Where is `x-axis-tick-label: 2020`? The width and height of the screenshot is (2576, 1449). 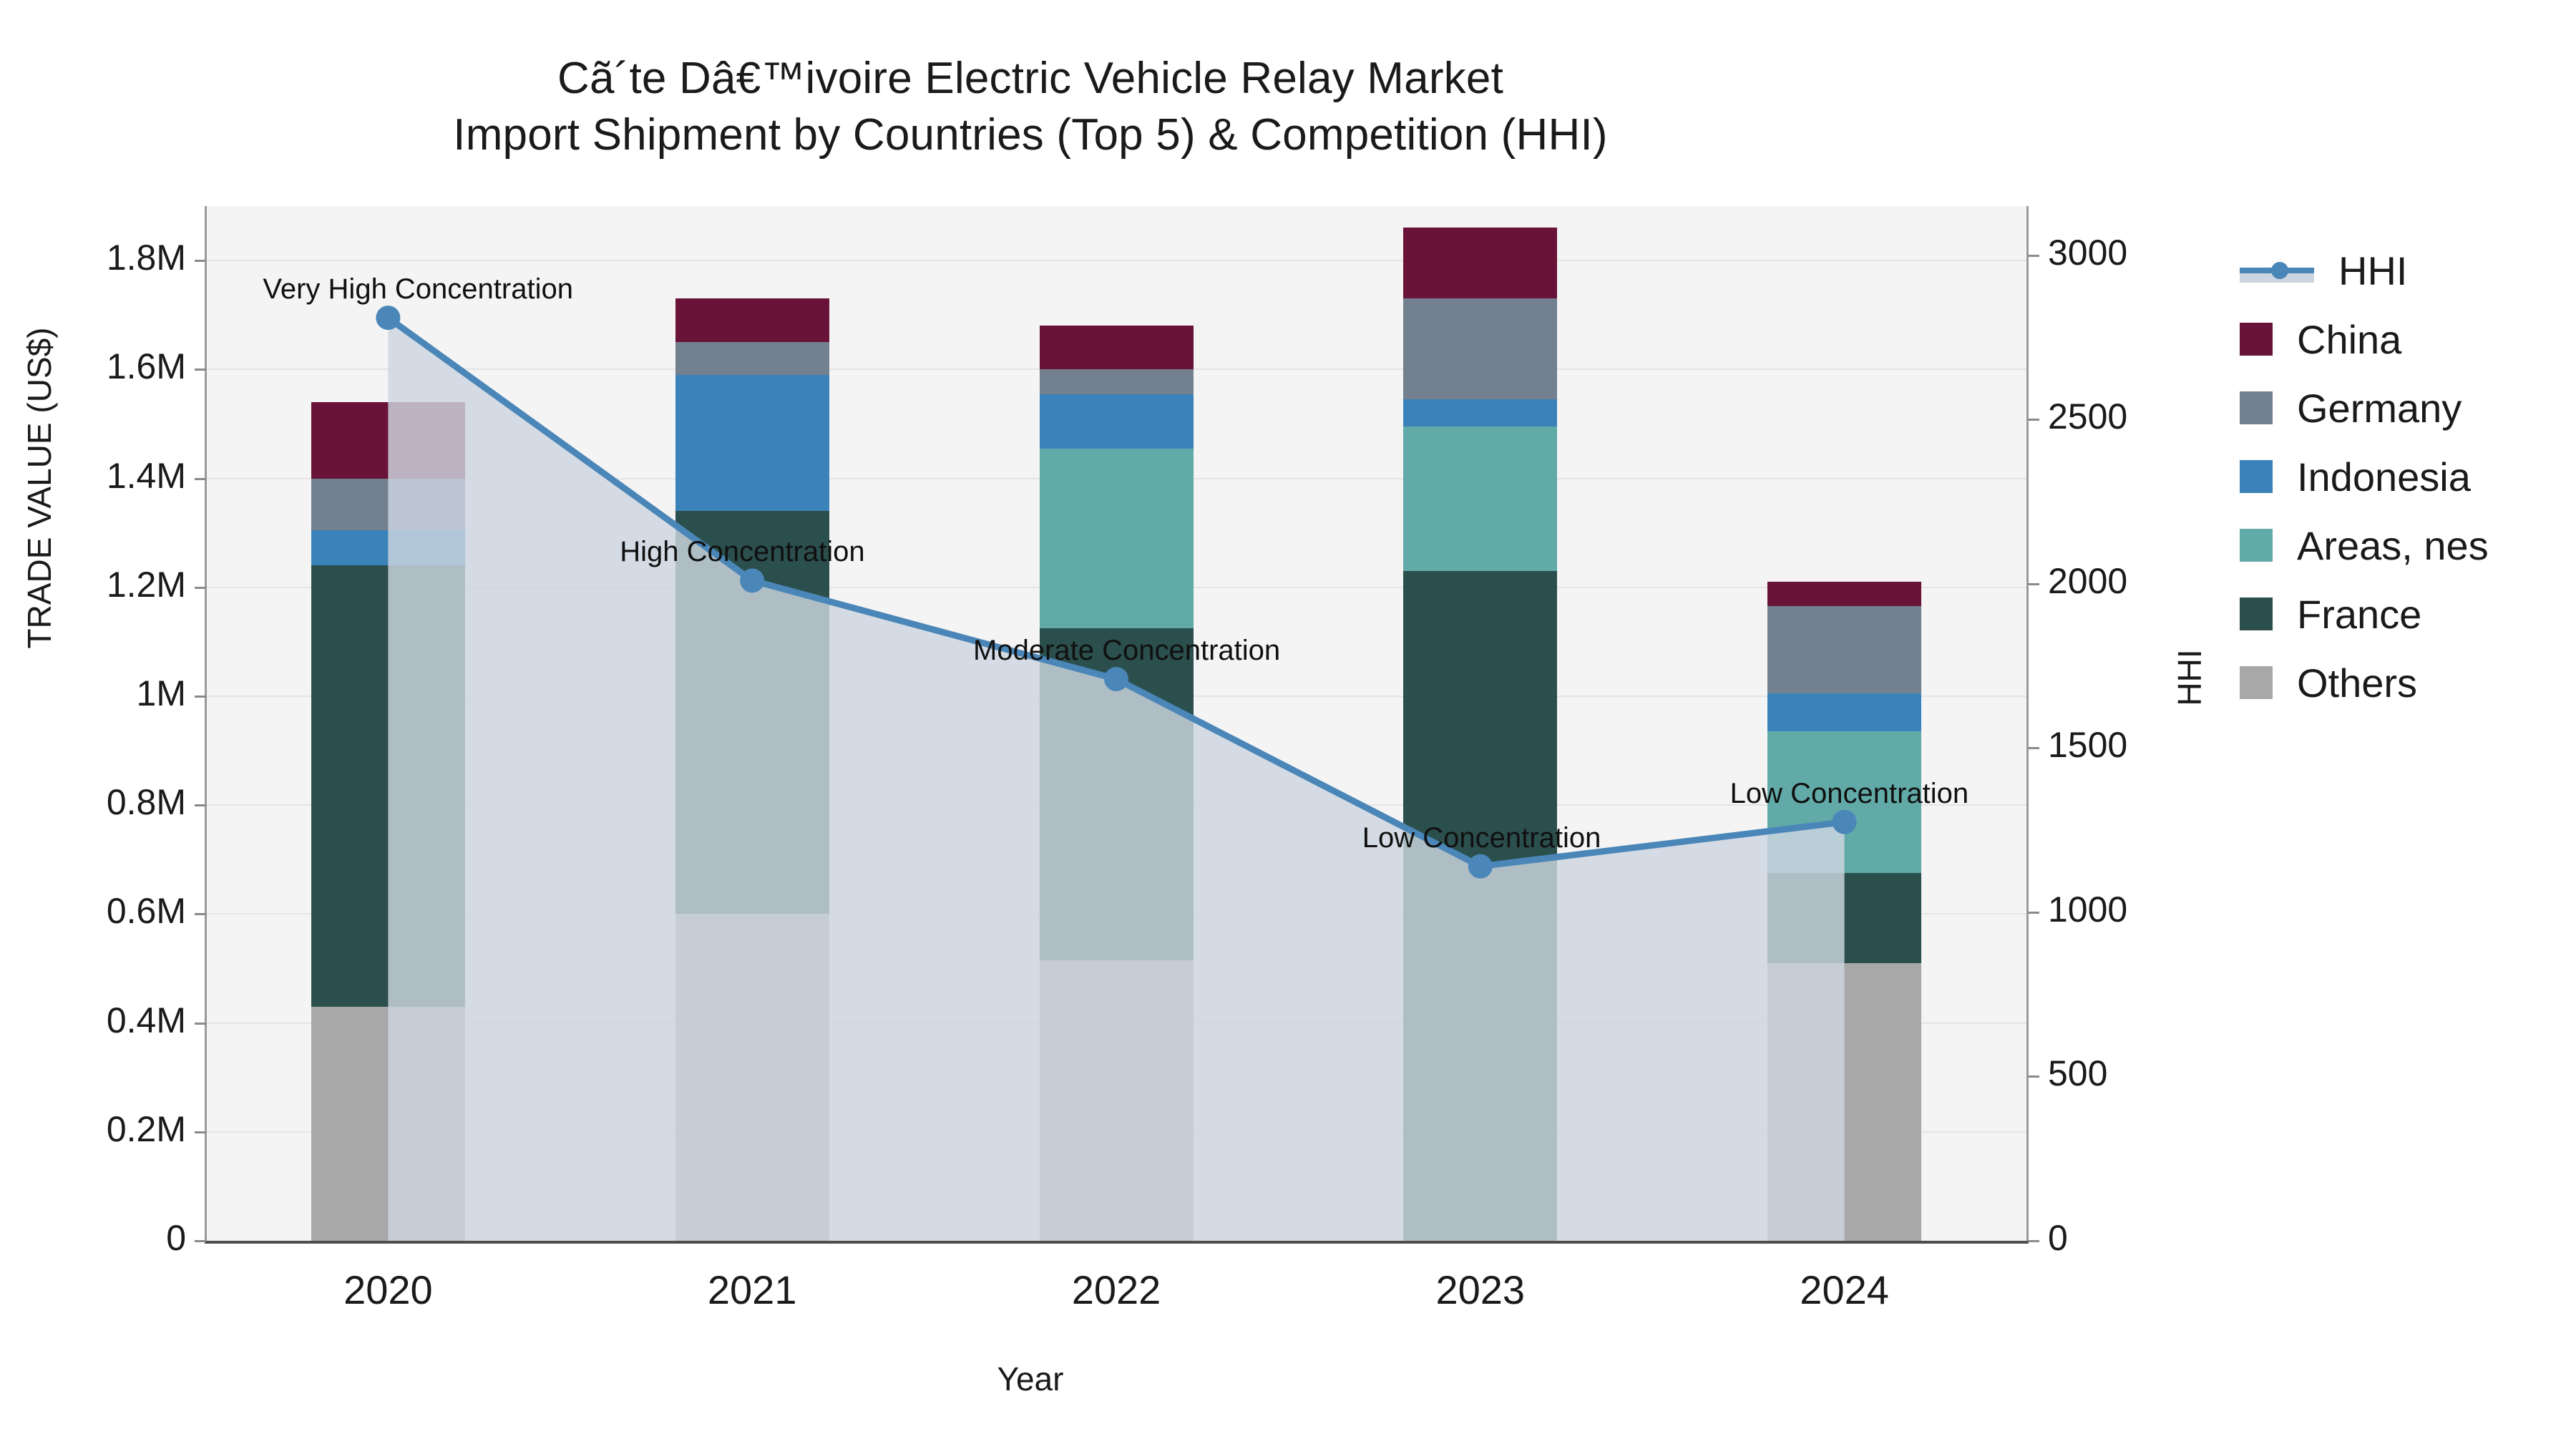 x-axis-tick-label: 2020 is located at coordinates (388, 1289).